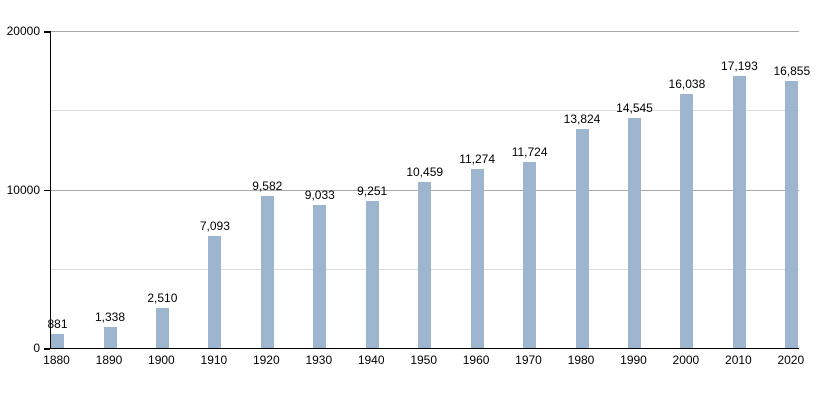  Describe the element at coordinates (57, 324) in the screenshot. I see `bar-value-label: 881` at that location.